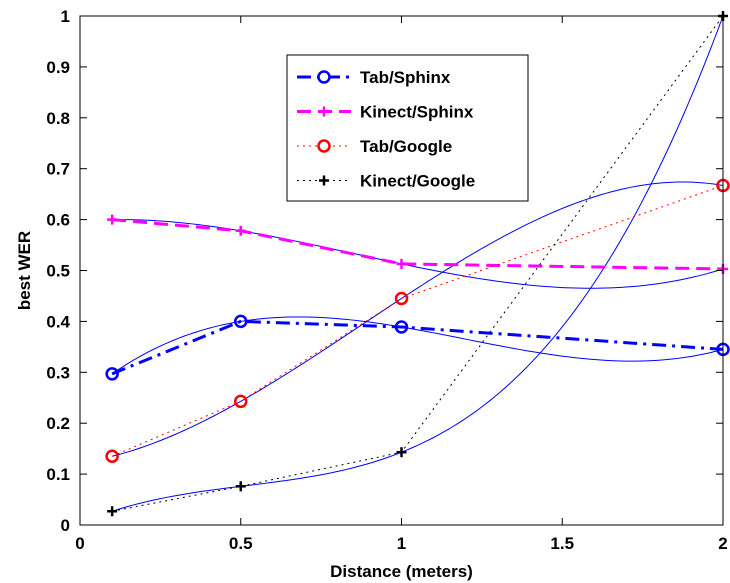  I want to click on y-tick-label: 0.5, so click(58, 271).